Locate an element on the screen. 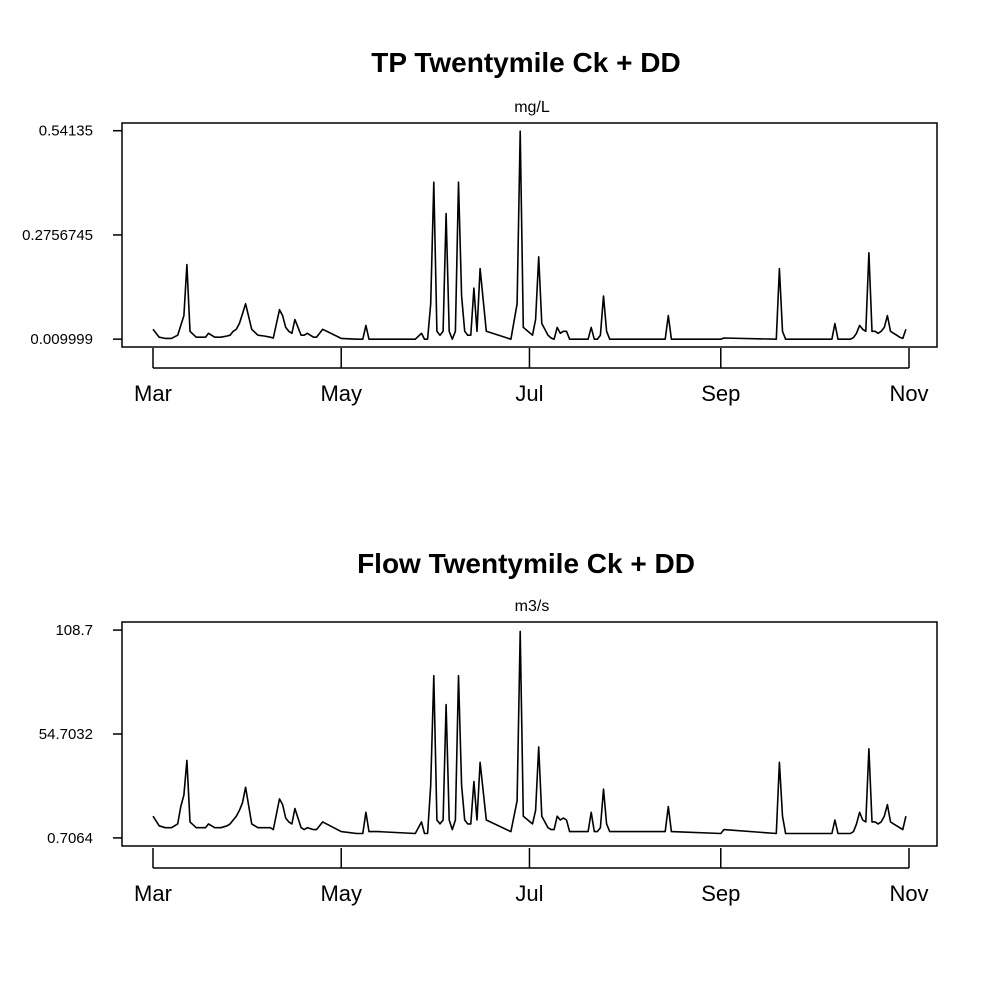  chart-subtitle: m3/s is located at coordinates (532, 606).